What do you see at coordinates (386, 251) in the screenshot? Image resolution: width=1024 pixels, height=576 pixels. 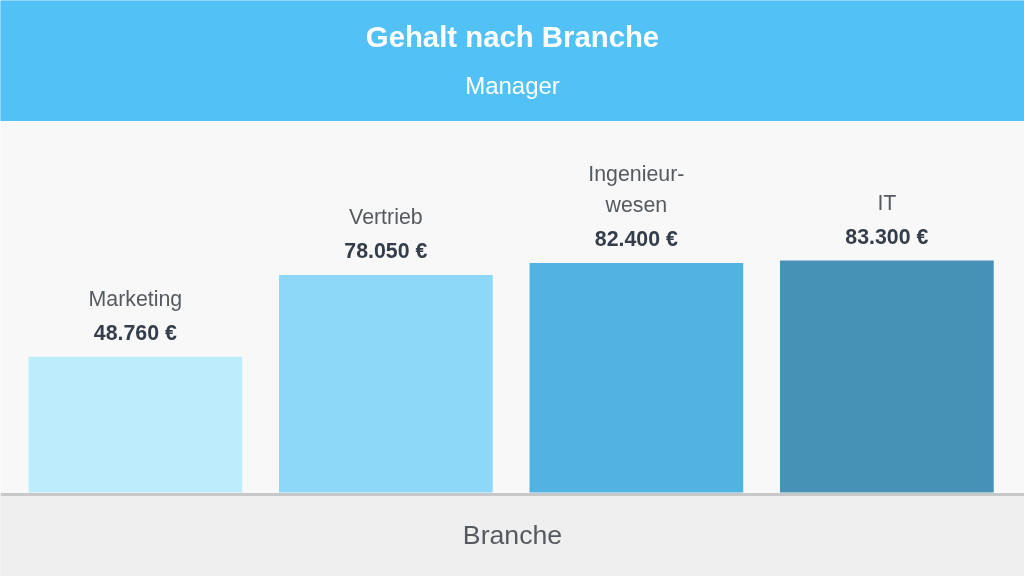 I see `data-label: 78.050 €` at bounding box center [386, 251].